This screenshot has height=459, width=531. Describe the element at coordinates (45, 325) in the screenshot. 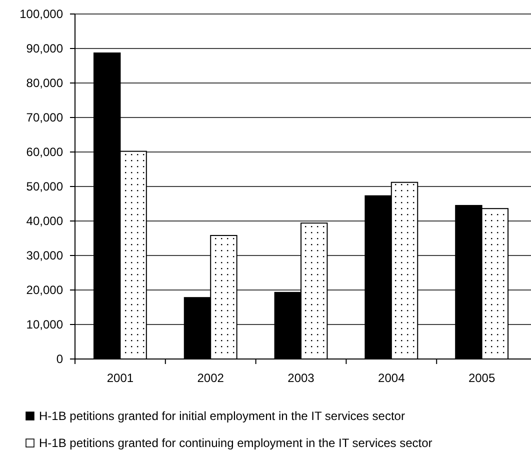

I see `y-tick-label: 10,000` at that location.